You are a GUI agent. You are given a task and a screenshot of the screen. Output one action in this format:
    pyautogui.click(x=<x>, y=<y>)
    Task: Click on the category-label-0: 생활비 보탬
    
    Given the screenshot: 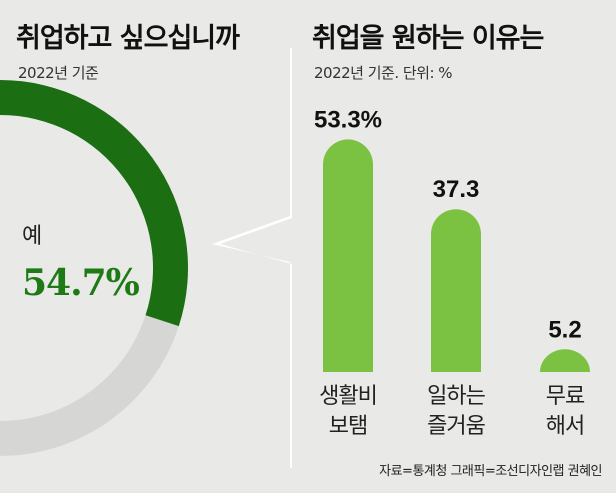 What is the action you would take?
    pyautogui.click(x=348, y=411)
    